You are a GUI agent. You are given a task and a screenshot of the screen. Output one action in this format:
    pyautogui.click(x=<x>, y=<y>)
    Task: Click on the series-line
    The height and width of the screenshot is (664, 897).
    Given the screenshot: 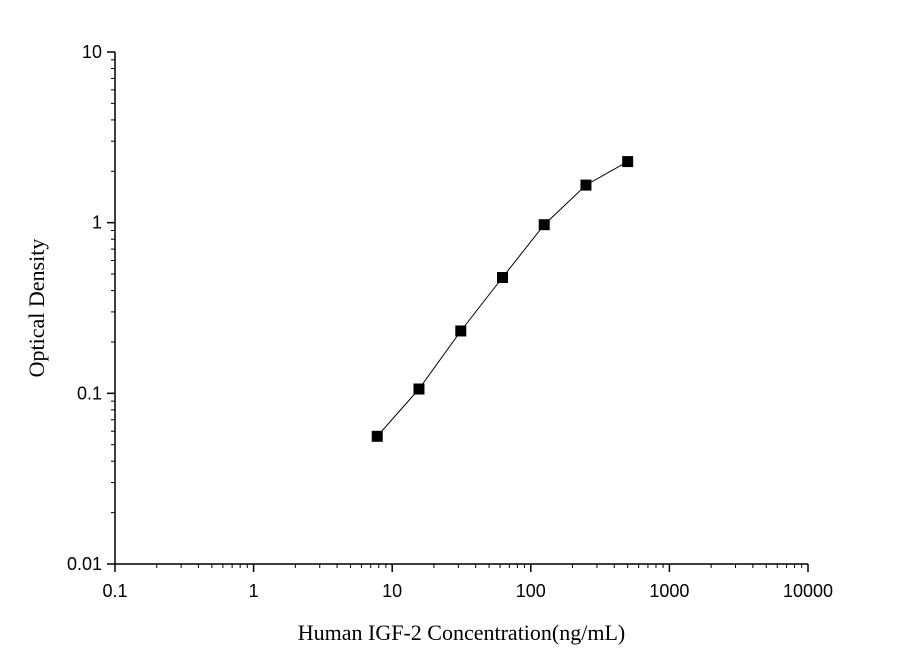 What is the action you would take?
    pyautogui.click(x=502, y=299)
    